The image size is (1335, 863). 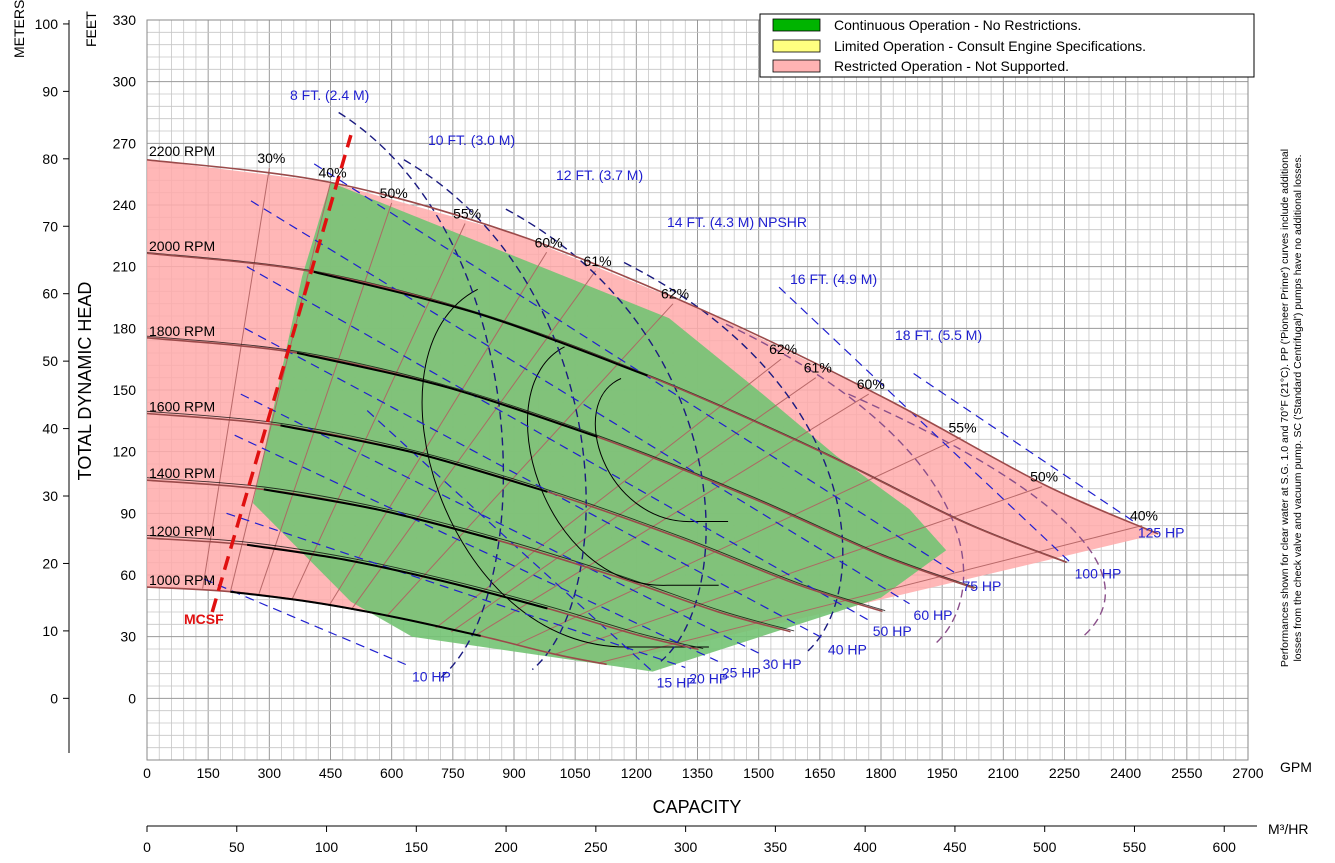 I want to click on y-tick-feet: 60, so click(x=128, y=575).